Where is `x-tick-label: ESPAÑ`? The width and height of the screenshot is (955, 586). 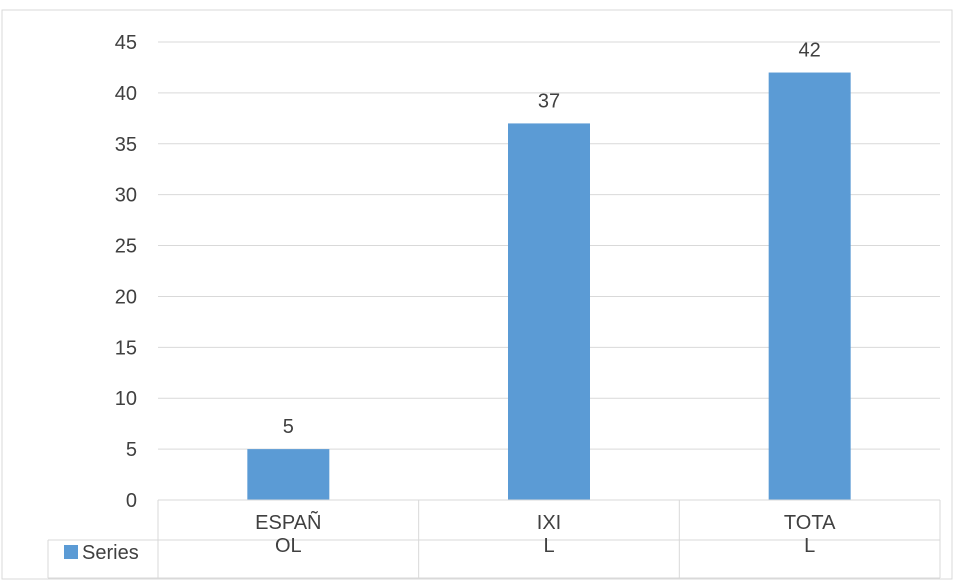 x-tick-label: ESPAÑ is located at coordinates (288, 522).